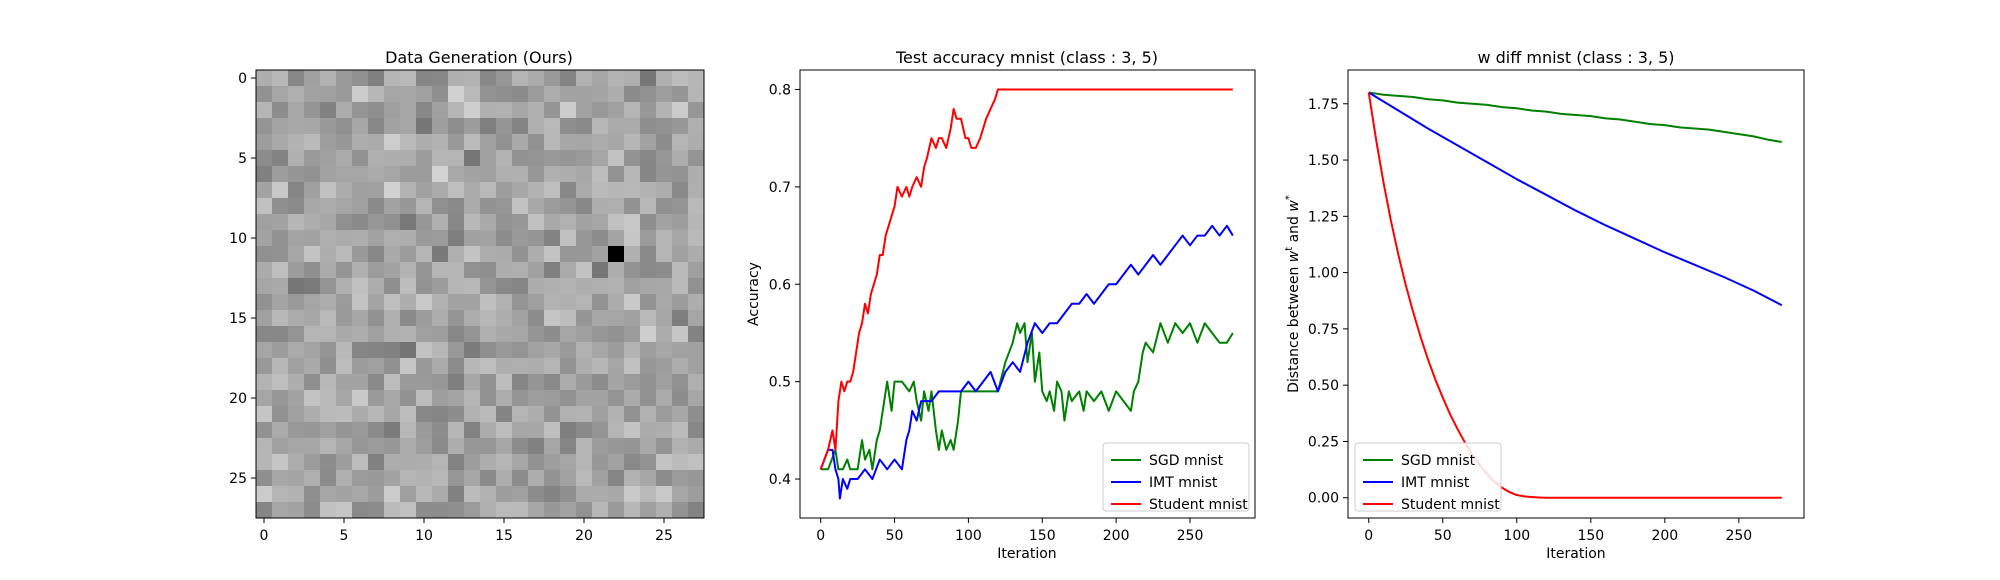 The image size is (2000, 580). What do you see at coordinates (1323, 330) in the screenshot?
I see `wdiff-y-tick-label: 0.75` at bounding box center [1323, 330].